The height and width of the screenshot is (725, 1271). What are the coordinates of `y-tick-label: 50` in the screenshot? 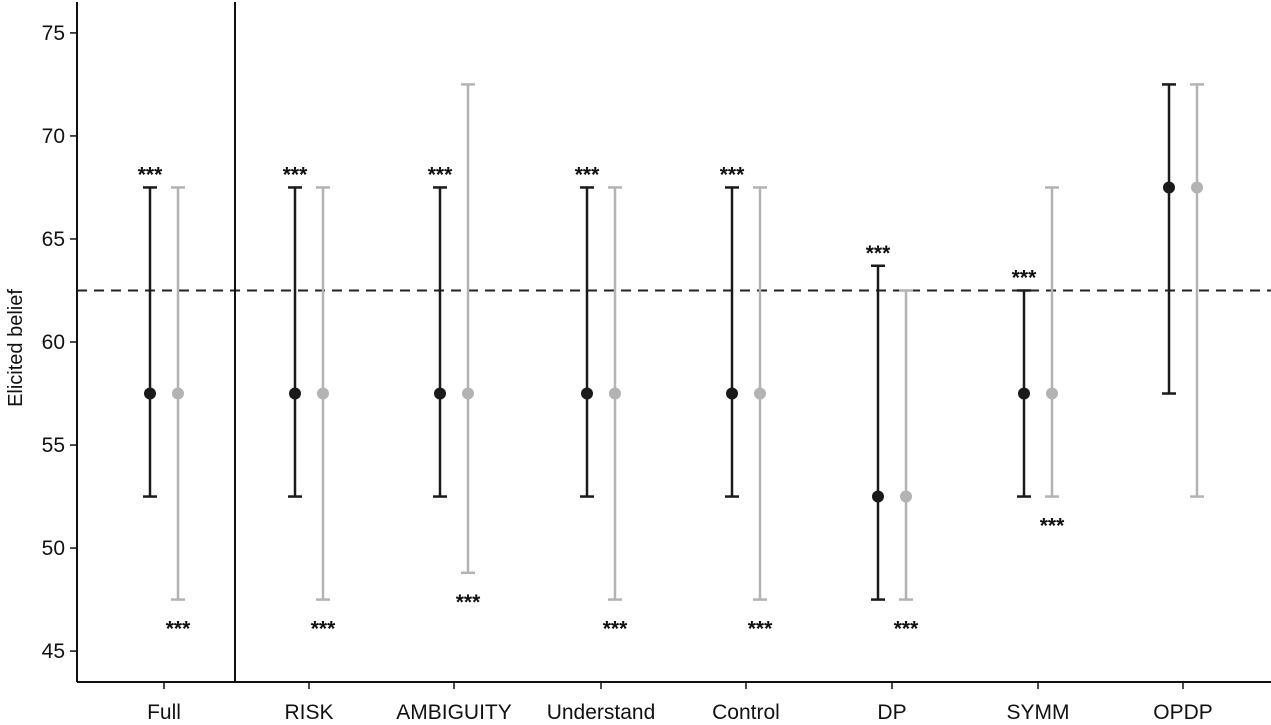 It's located at (53, 548).